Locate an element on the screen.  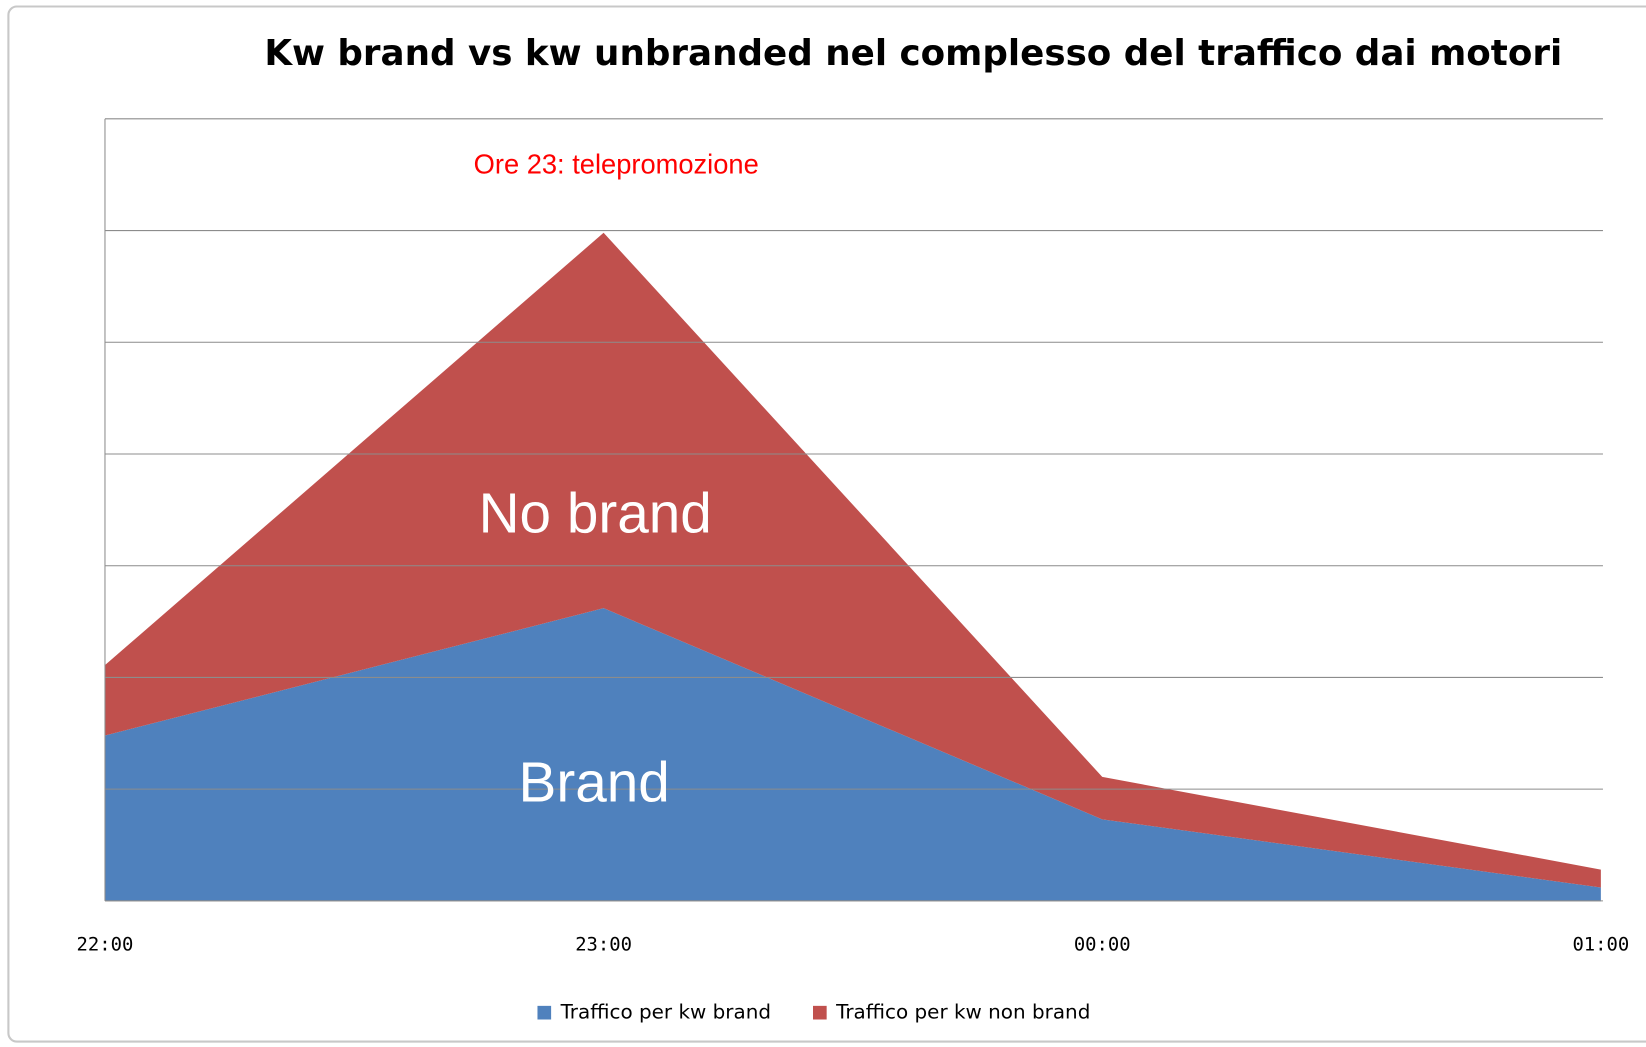
legend-label: Traffico per kw non brand is located at coordinates (962, 1012).